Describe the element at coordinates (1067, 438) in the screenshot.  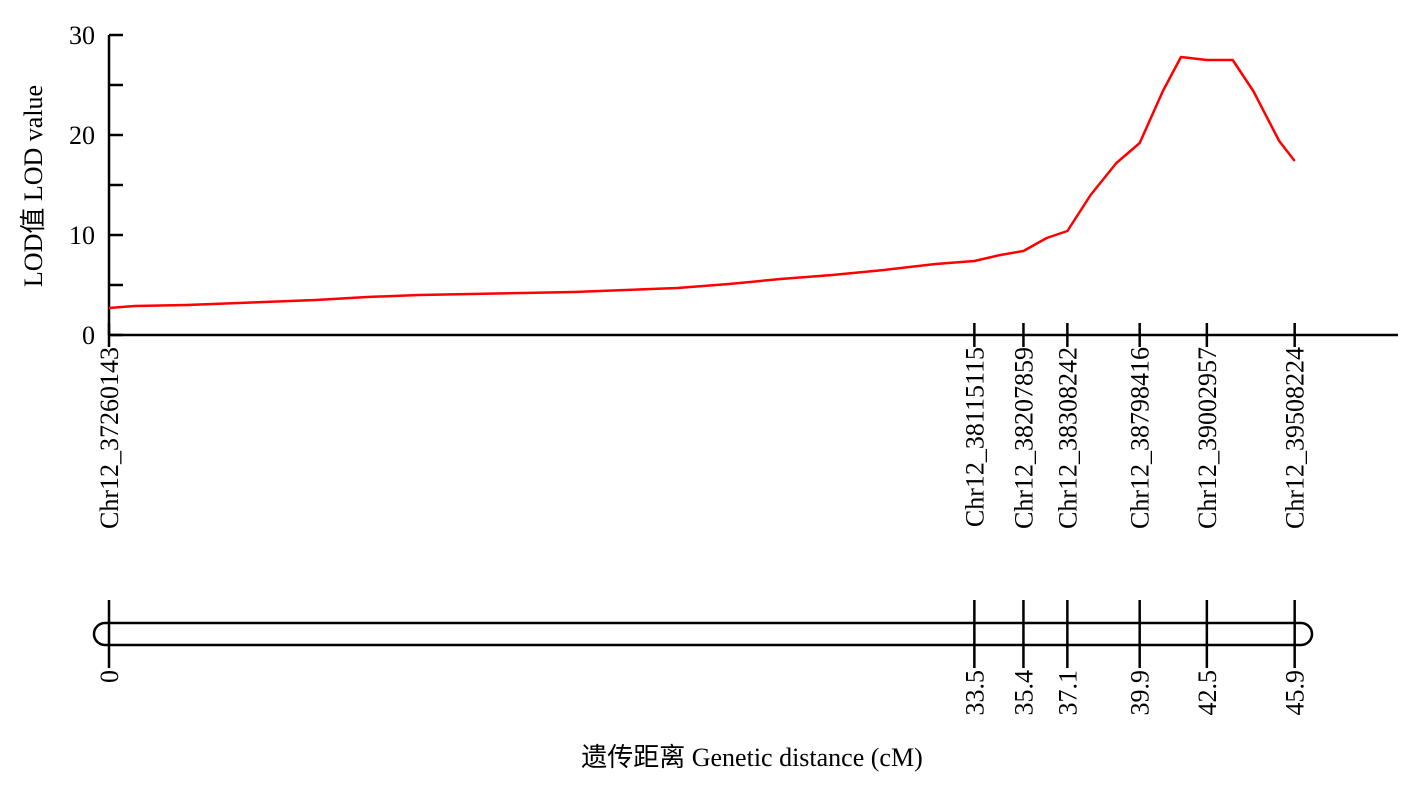
I see `marker-name-label: Chr12_38308242` at that location.